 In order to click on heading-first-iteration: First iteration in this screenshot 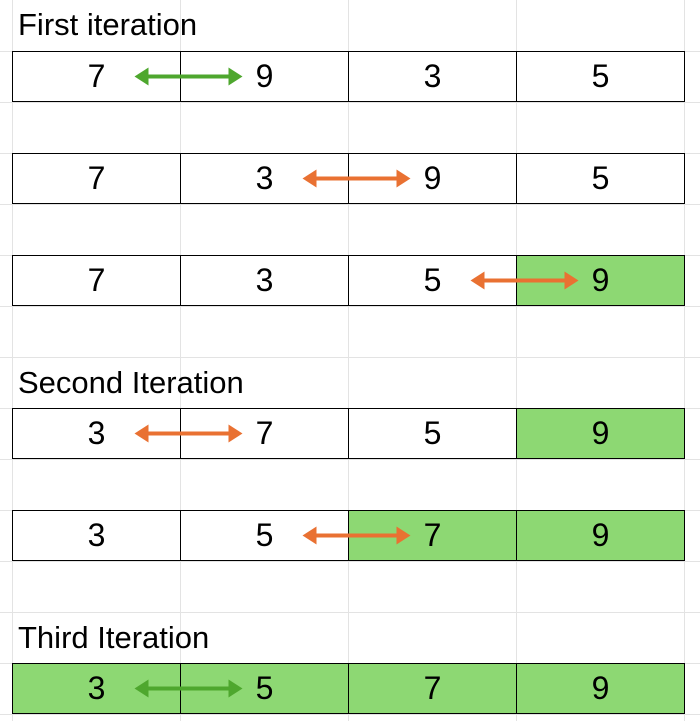, I will do `click(108, 24)`.